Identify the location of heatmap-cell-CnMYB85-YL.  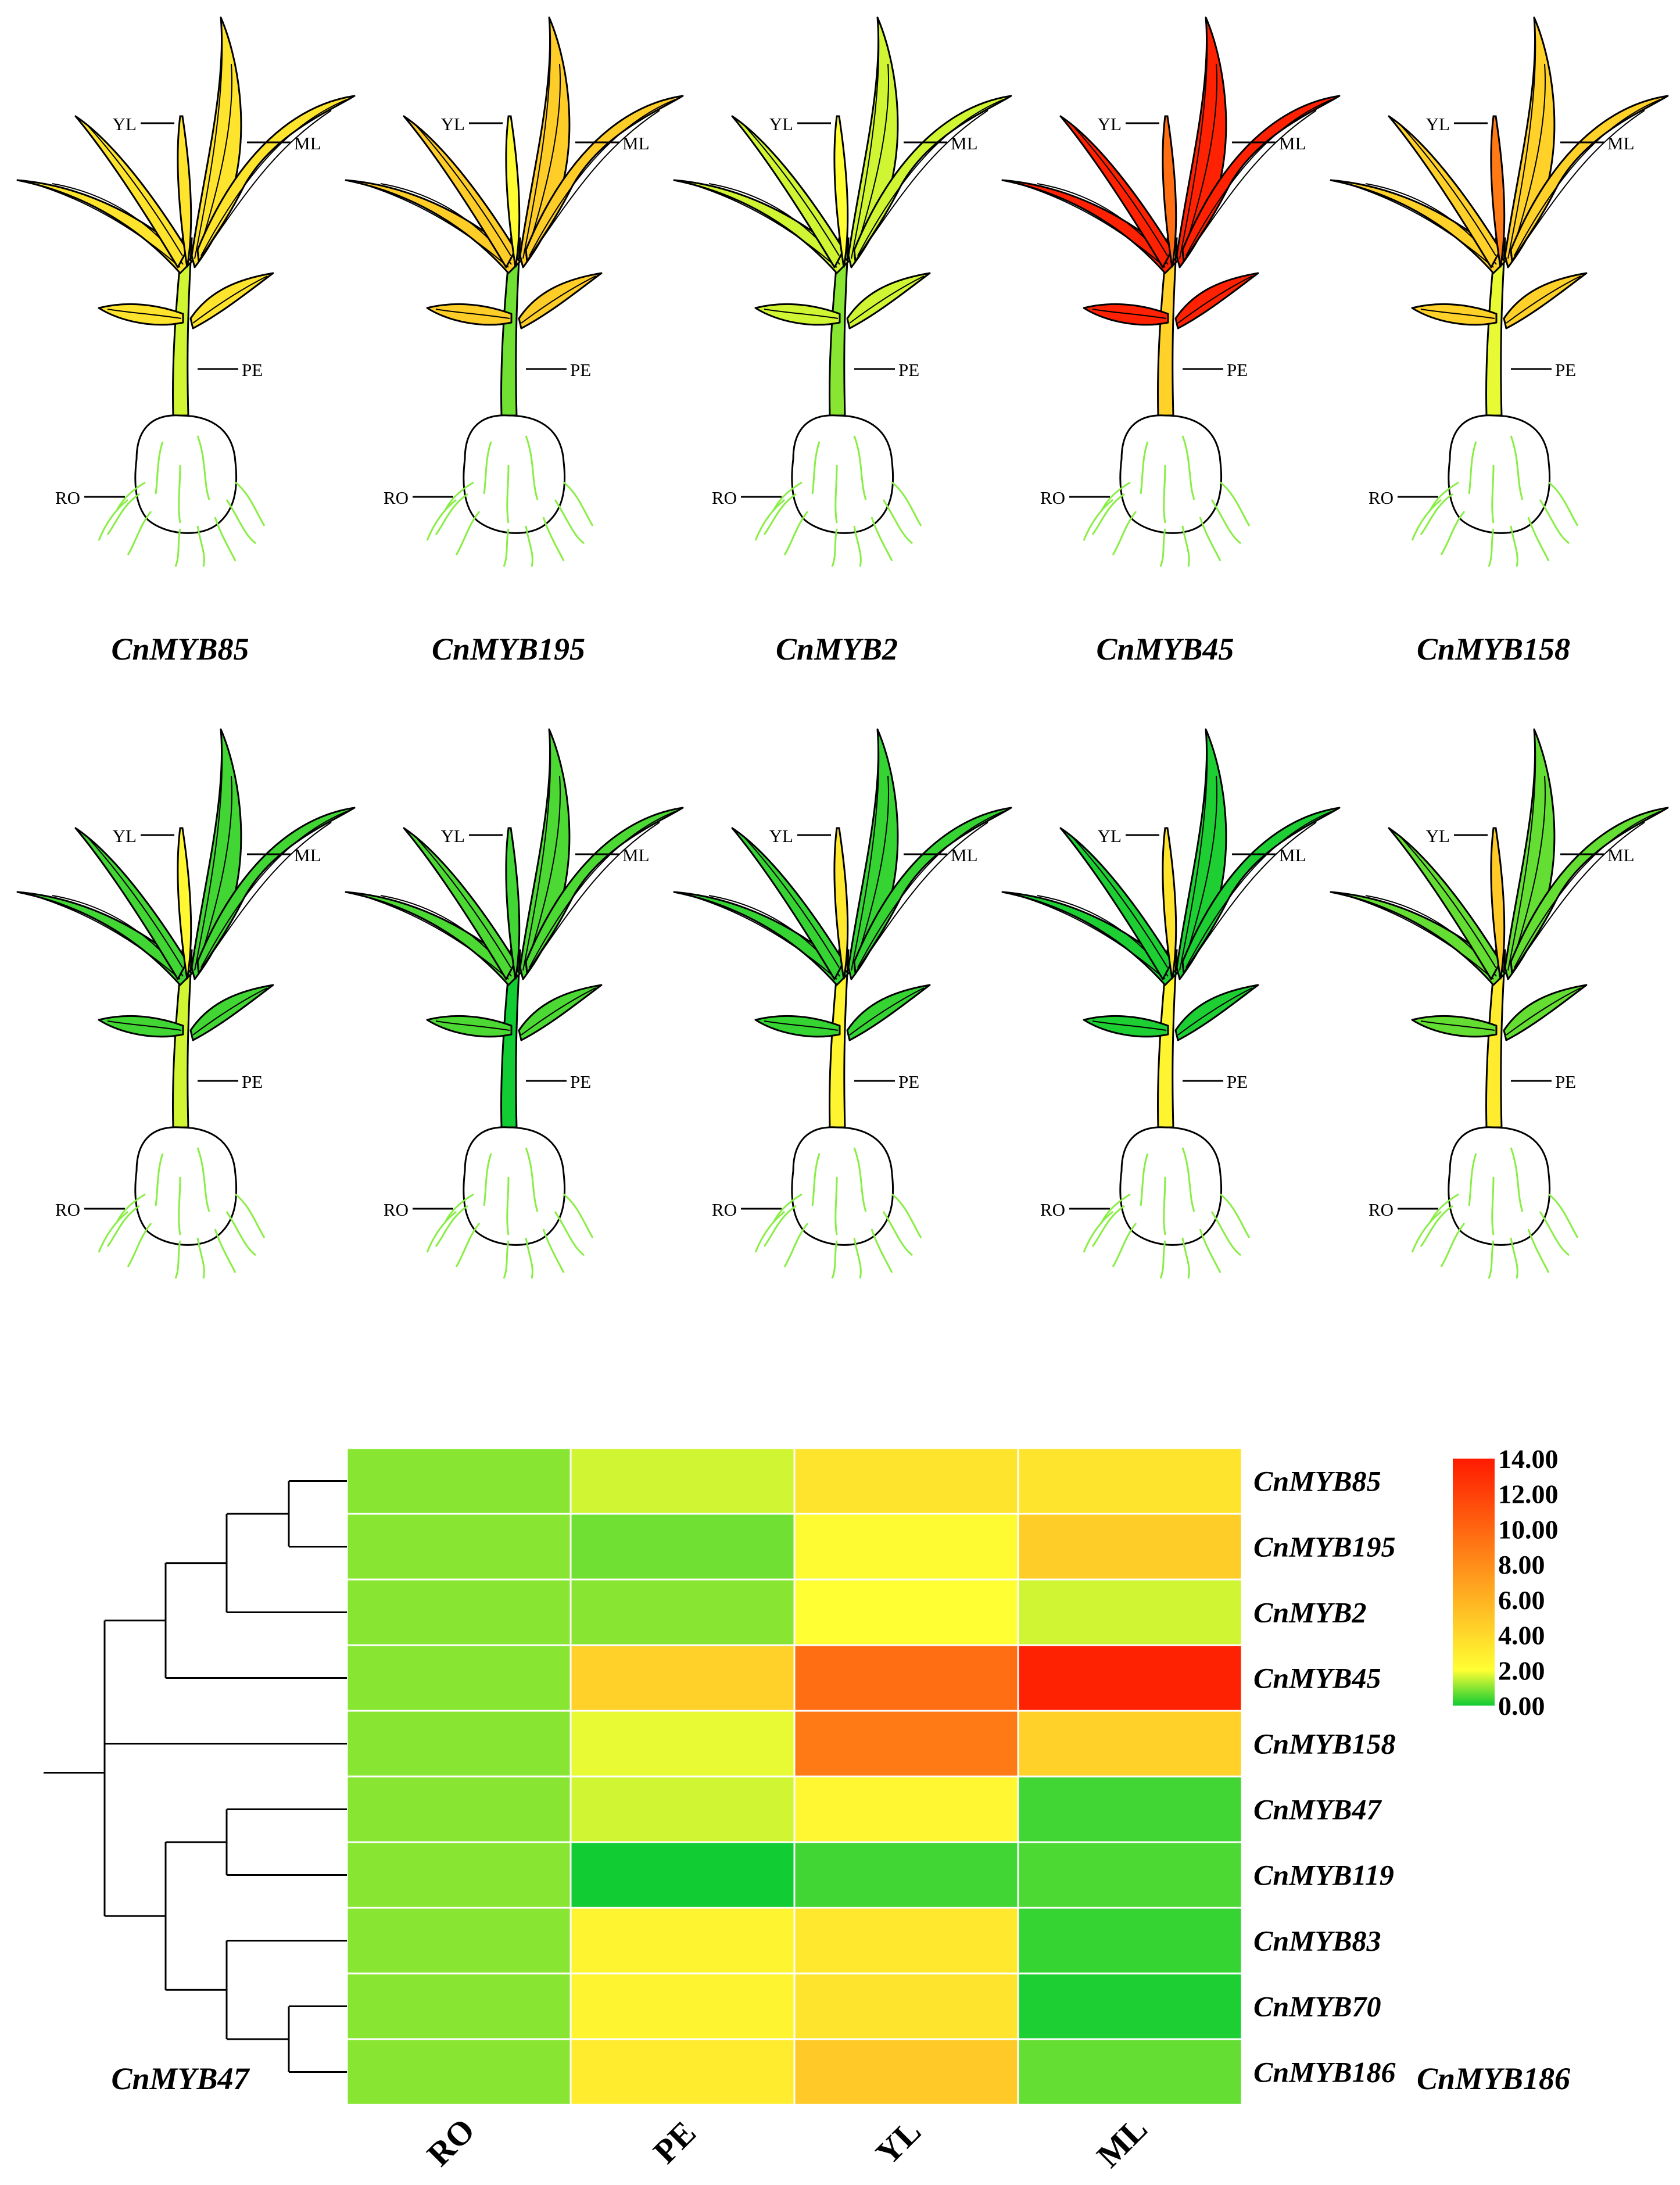
(906, 1481).